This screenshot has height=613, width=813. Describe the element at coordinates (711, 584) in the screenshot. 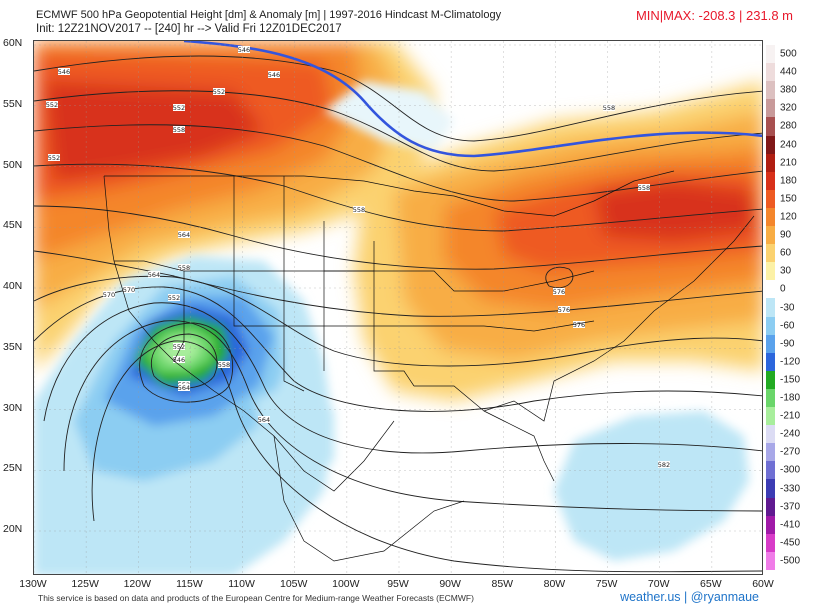

I see `lon-label-65W: 65W` at that location.